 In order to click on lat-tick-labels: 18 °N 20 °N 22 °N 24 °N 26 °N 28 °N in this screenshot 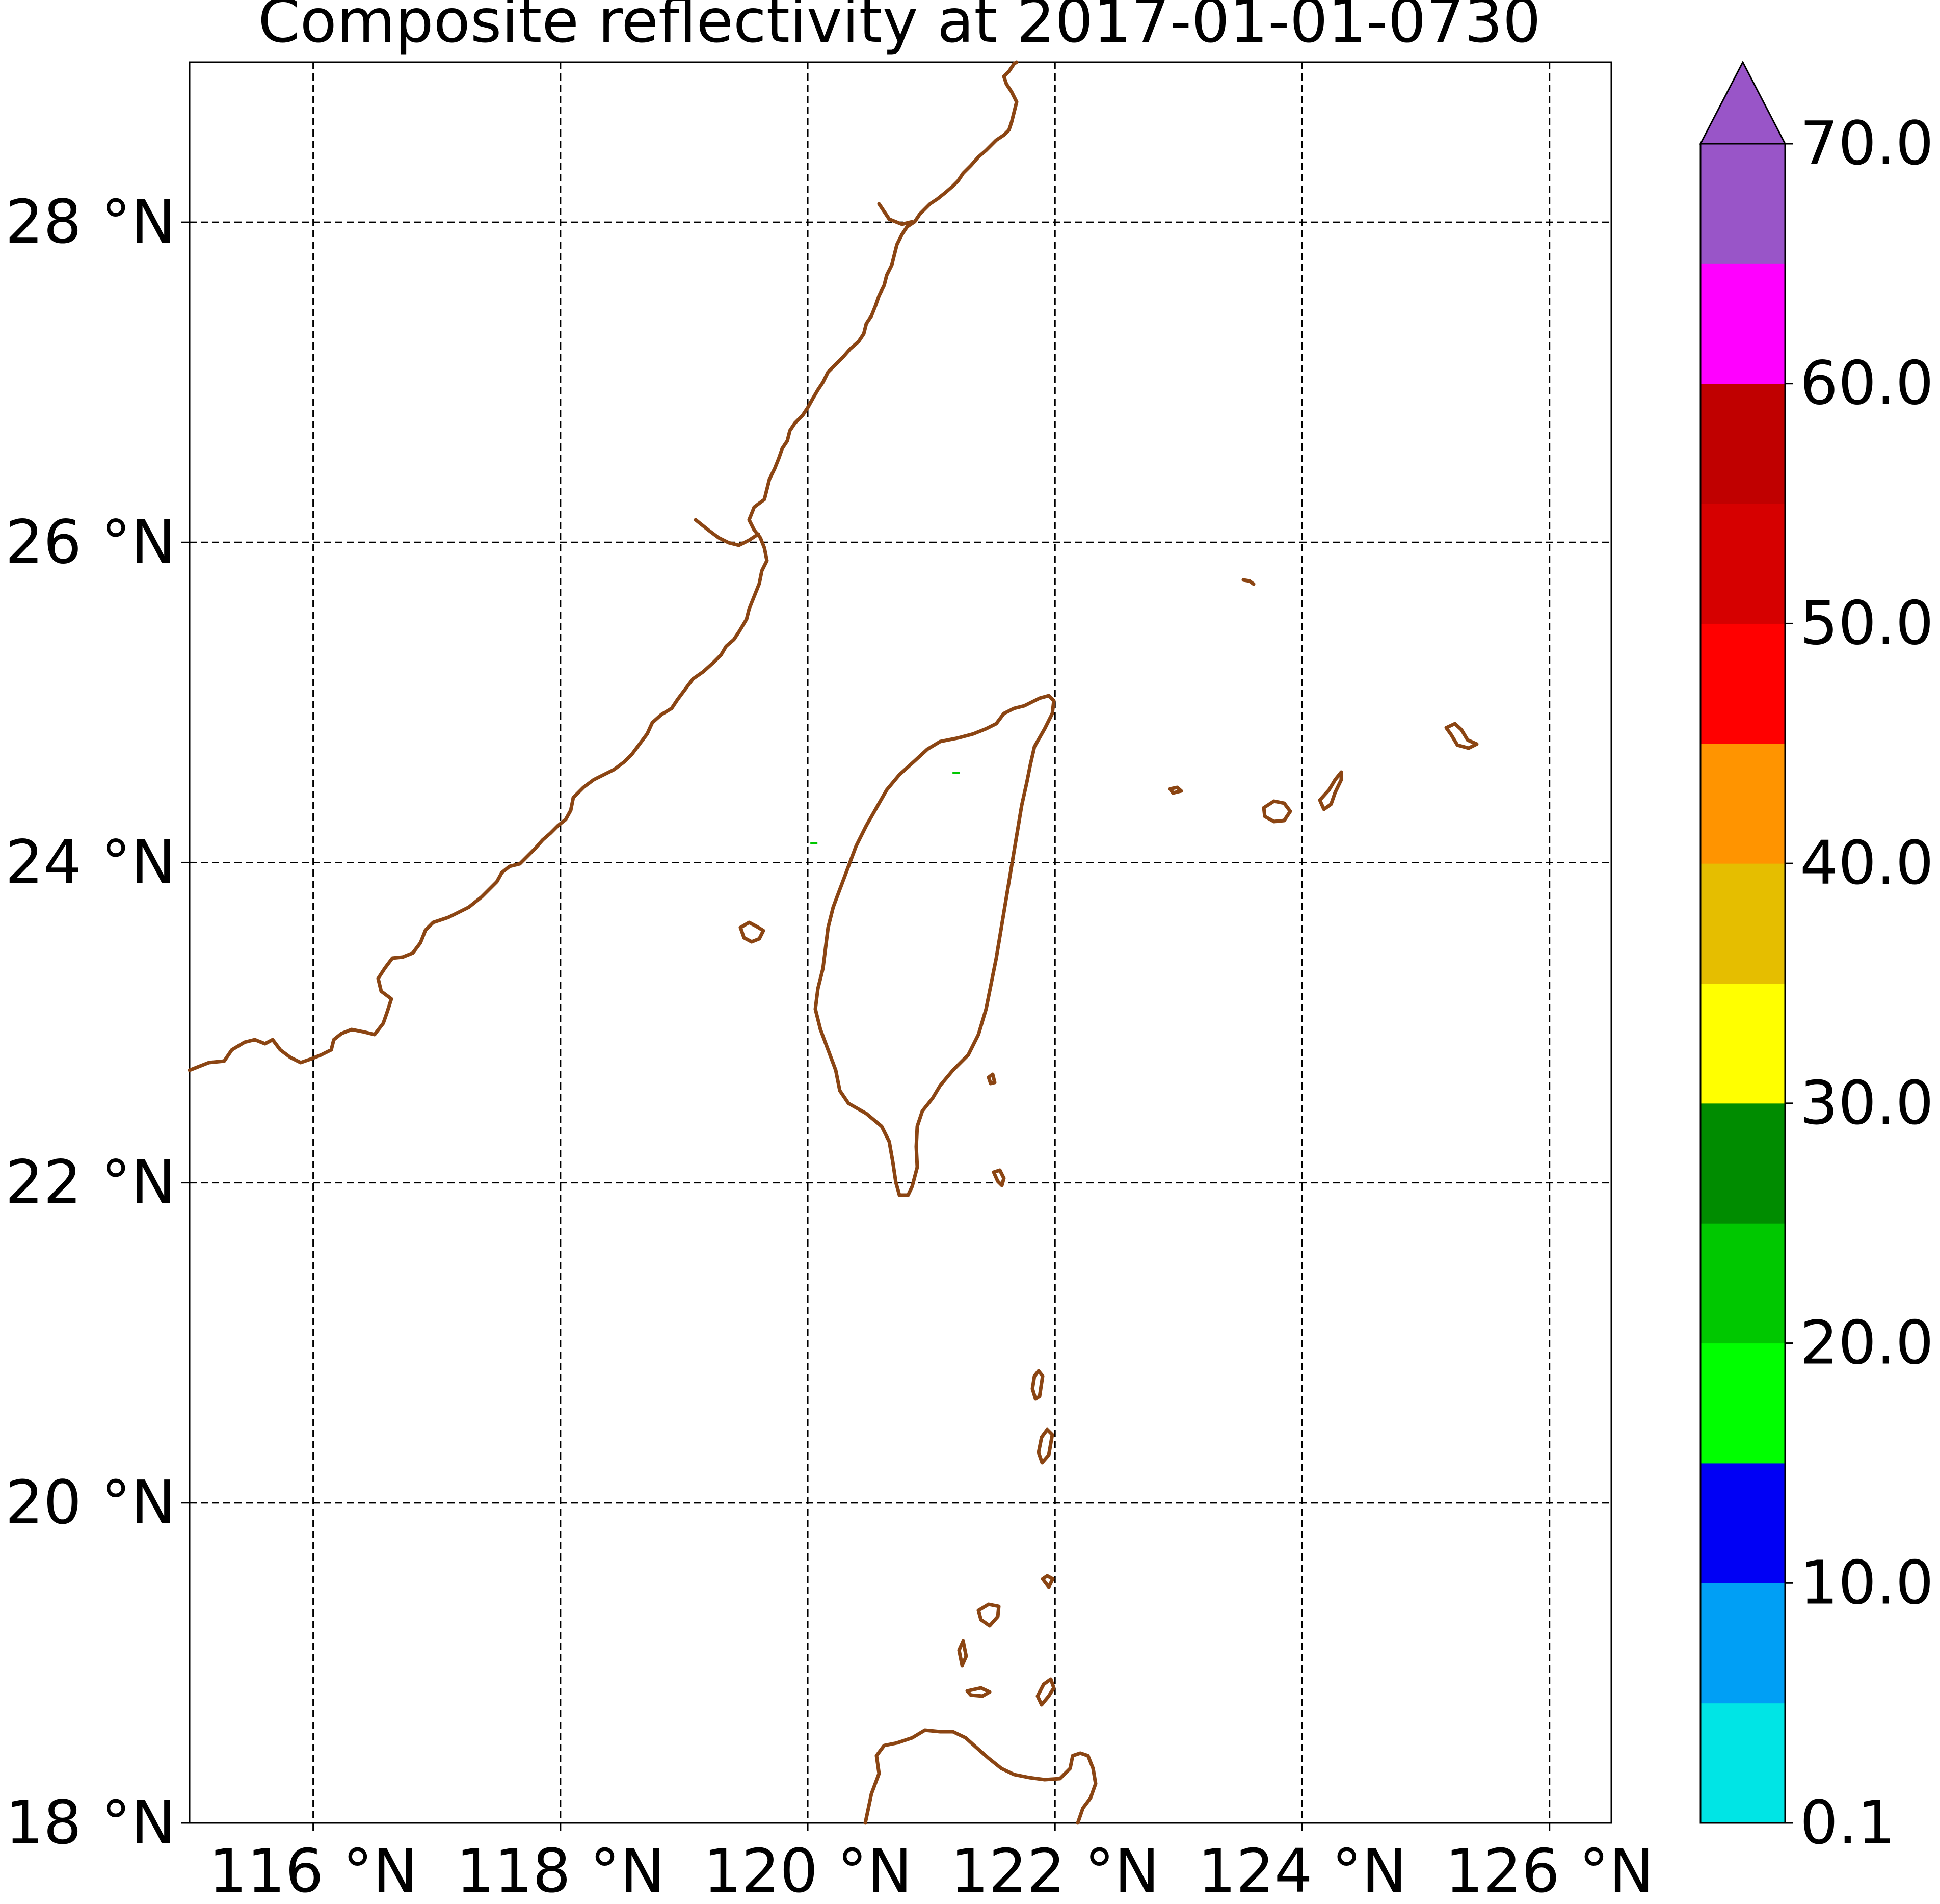, I will do `click(97, 1022)`.